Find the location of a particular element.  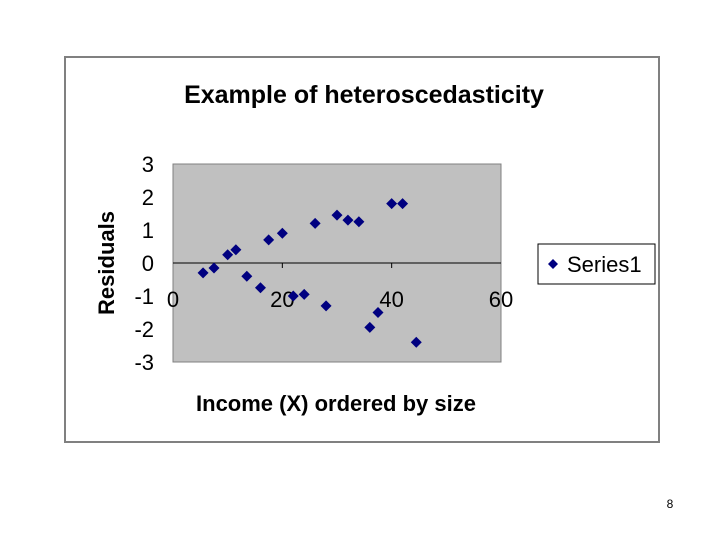

x-tick-label: 20 is located at coordinates (282, 299).